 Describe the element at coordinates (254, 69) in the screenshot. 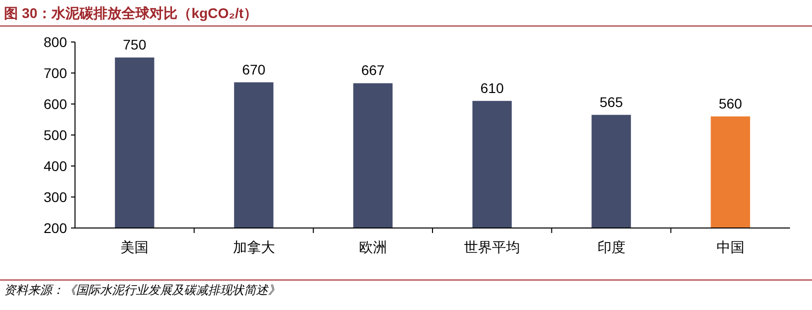

I see `data-label: 670` at that location.